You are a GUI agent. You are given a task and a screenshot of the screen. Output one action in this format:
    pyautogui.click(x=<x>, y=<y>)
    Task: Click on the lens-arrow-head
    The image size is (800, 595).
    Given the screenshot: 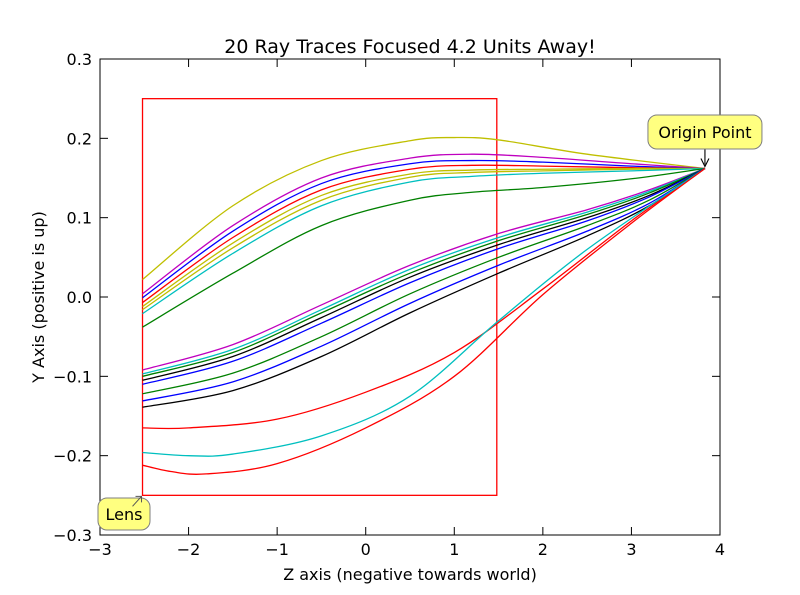 What is the action you would take?
    pyautogui.click(x=139, y=499)
    